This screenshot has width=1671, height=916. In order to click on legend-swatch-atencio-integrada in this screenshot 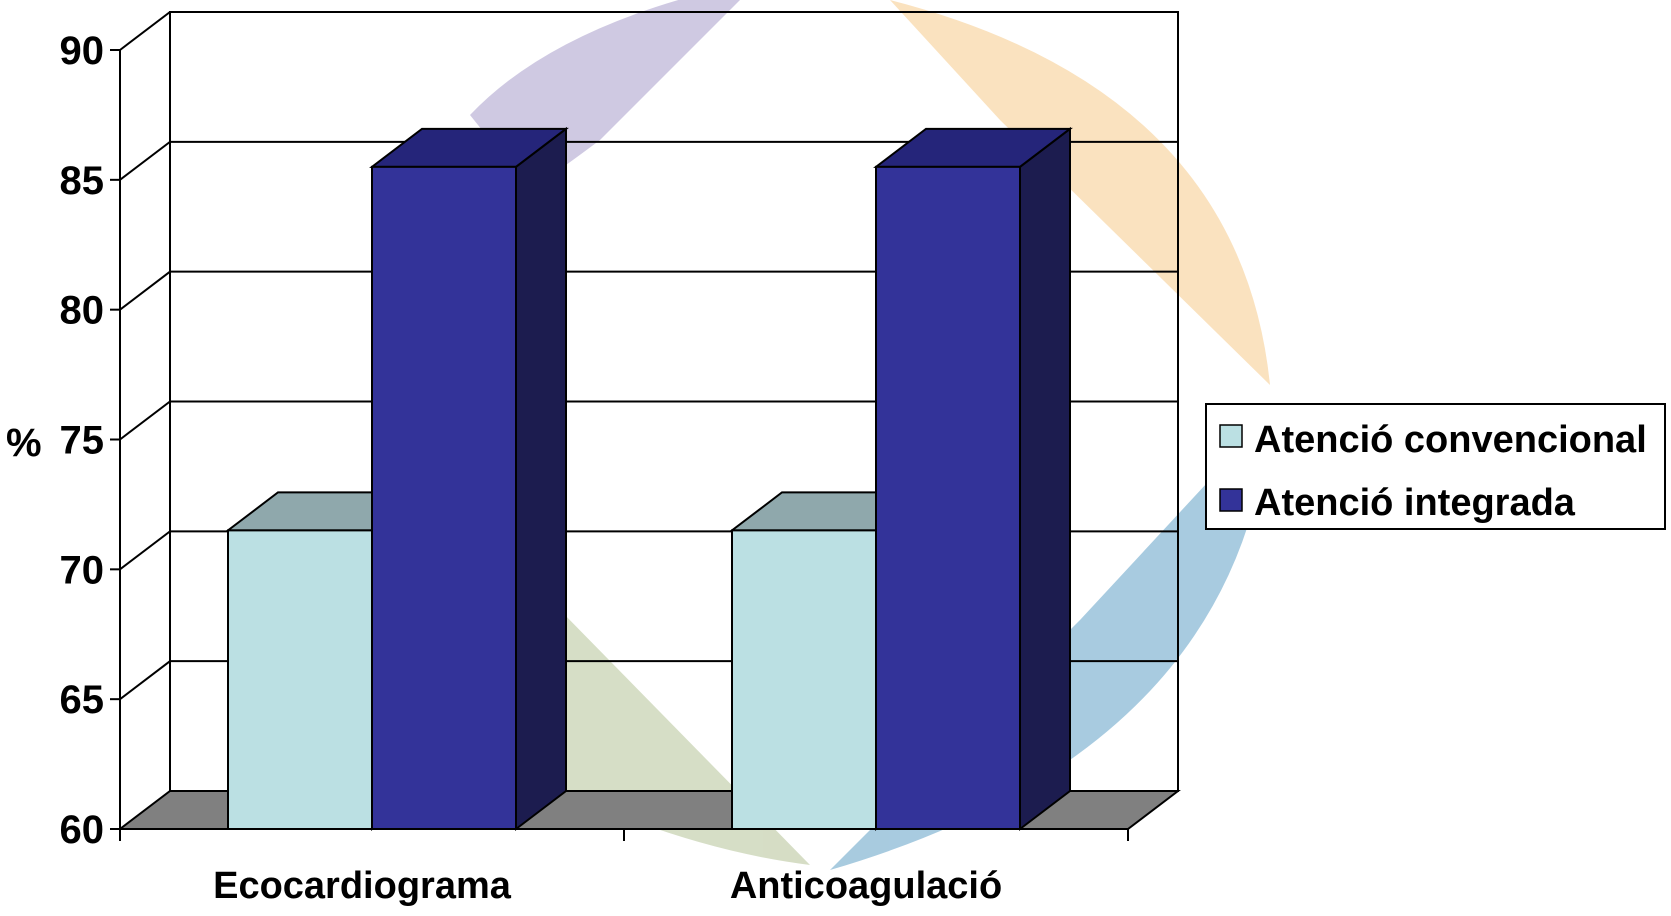, I will do `click(1231, 500)`.